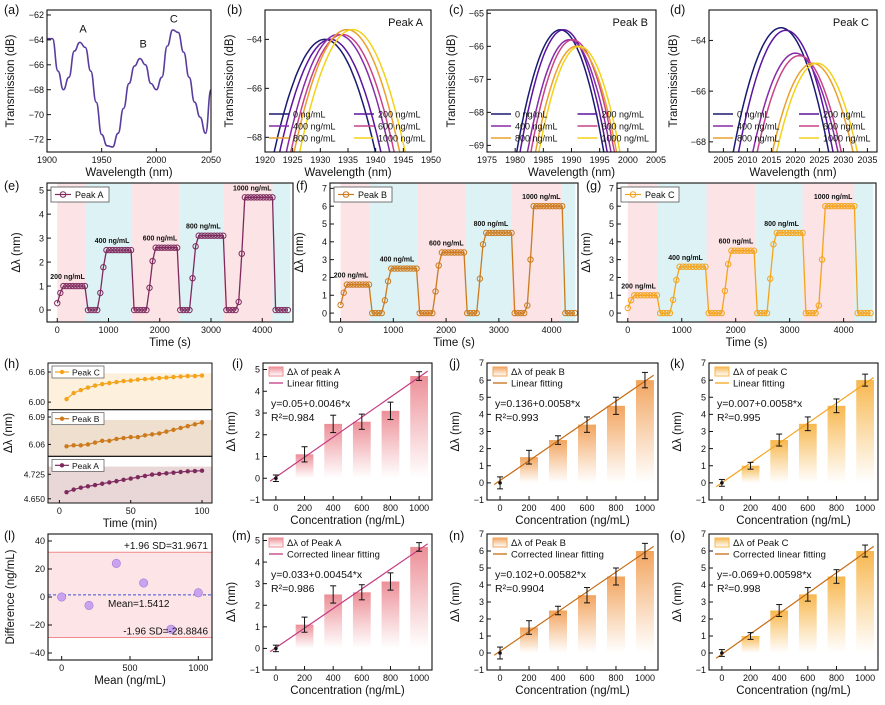 The height and width of the screenshot is (705, 885). What do you see at coordinates (557, 555) in the screenshot?
I see `legend-label: Corrected linear fitting` at bounding box center [557, 555].